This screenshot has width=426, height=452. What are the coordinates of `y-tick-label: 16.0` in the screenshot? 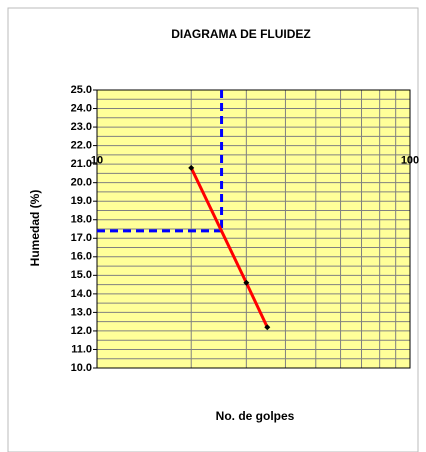 It's located at (81, 257).